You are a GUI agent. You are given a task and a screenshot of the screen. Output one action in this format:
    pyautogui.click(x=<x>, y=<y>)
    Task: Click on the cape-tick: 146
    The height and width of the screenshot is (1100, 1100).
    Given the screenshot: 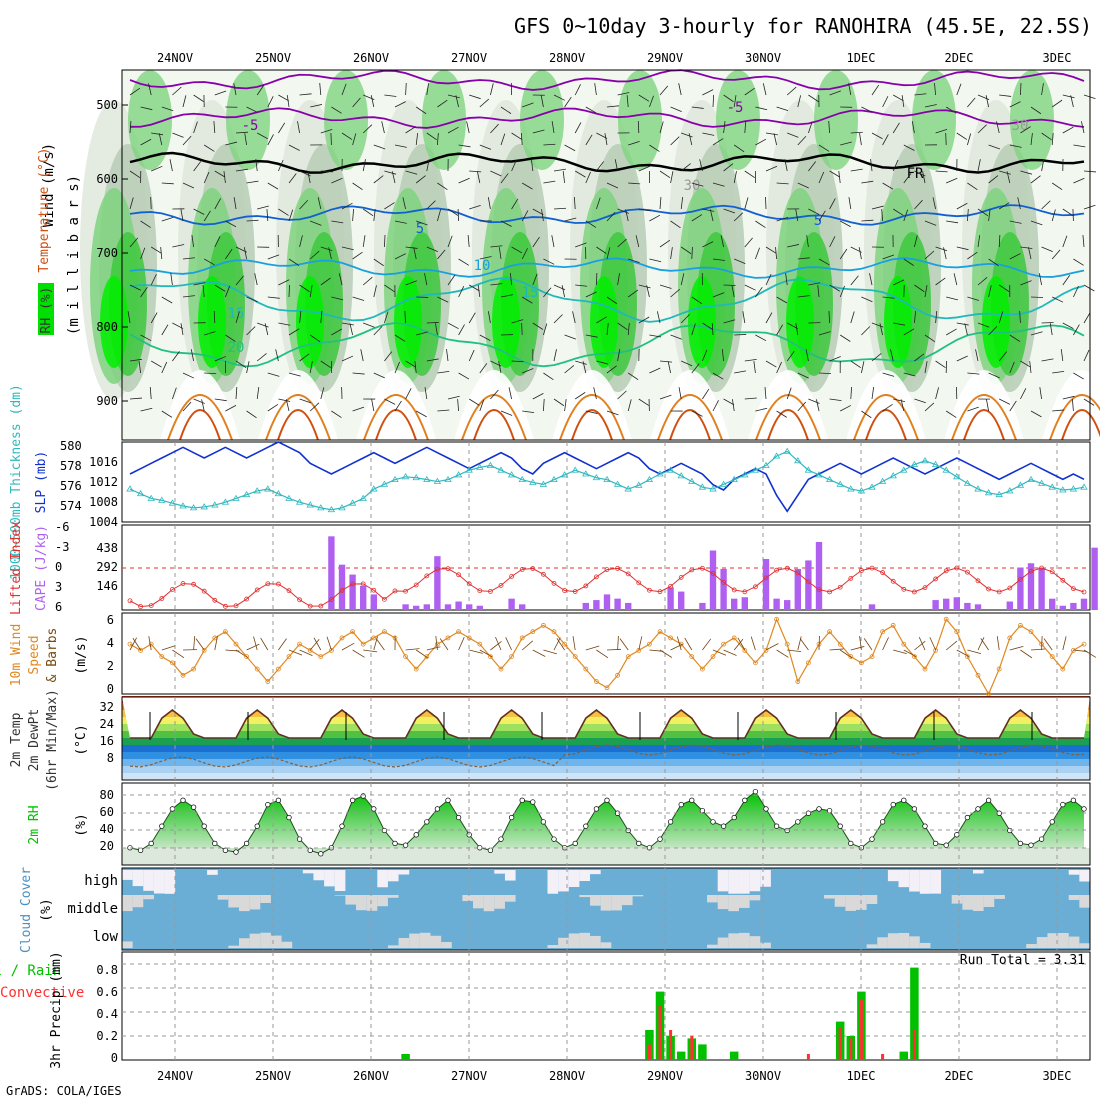 What is the action you would take?
    pyautogui.click(x=107, y=586)
    